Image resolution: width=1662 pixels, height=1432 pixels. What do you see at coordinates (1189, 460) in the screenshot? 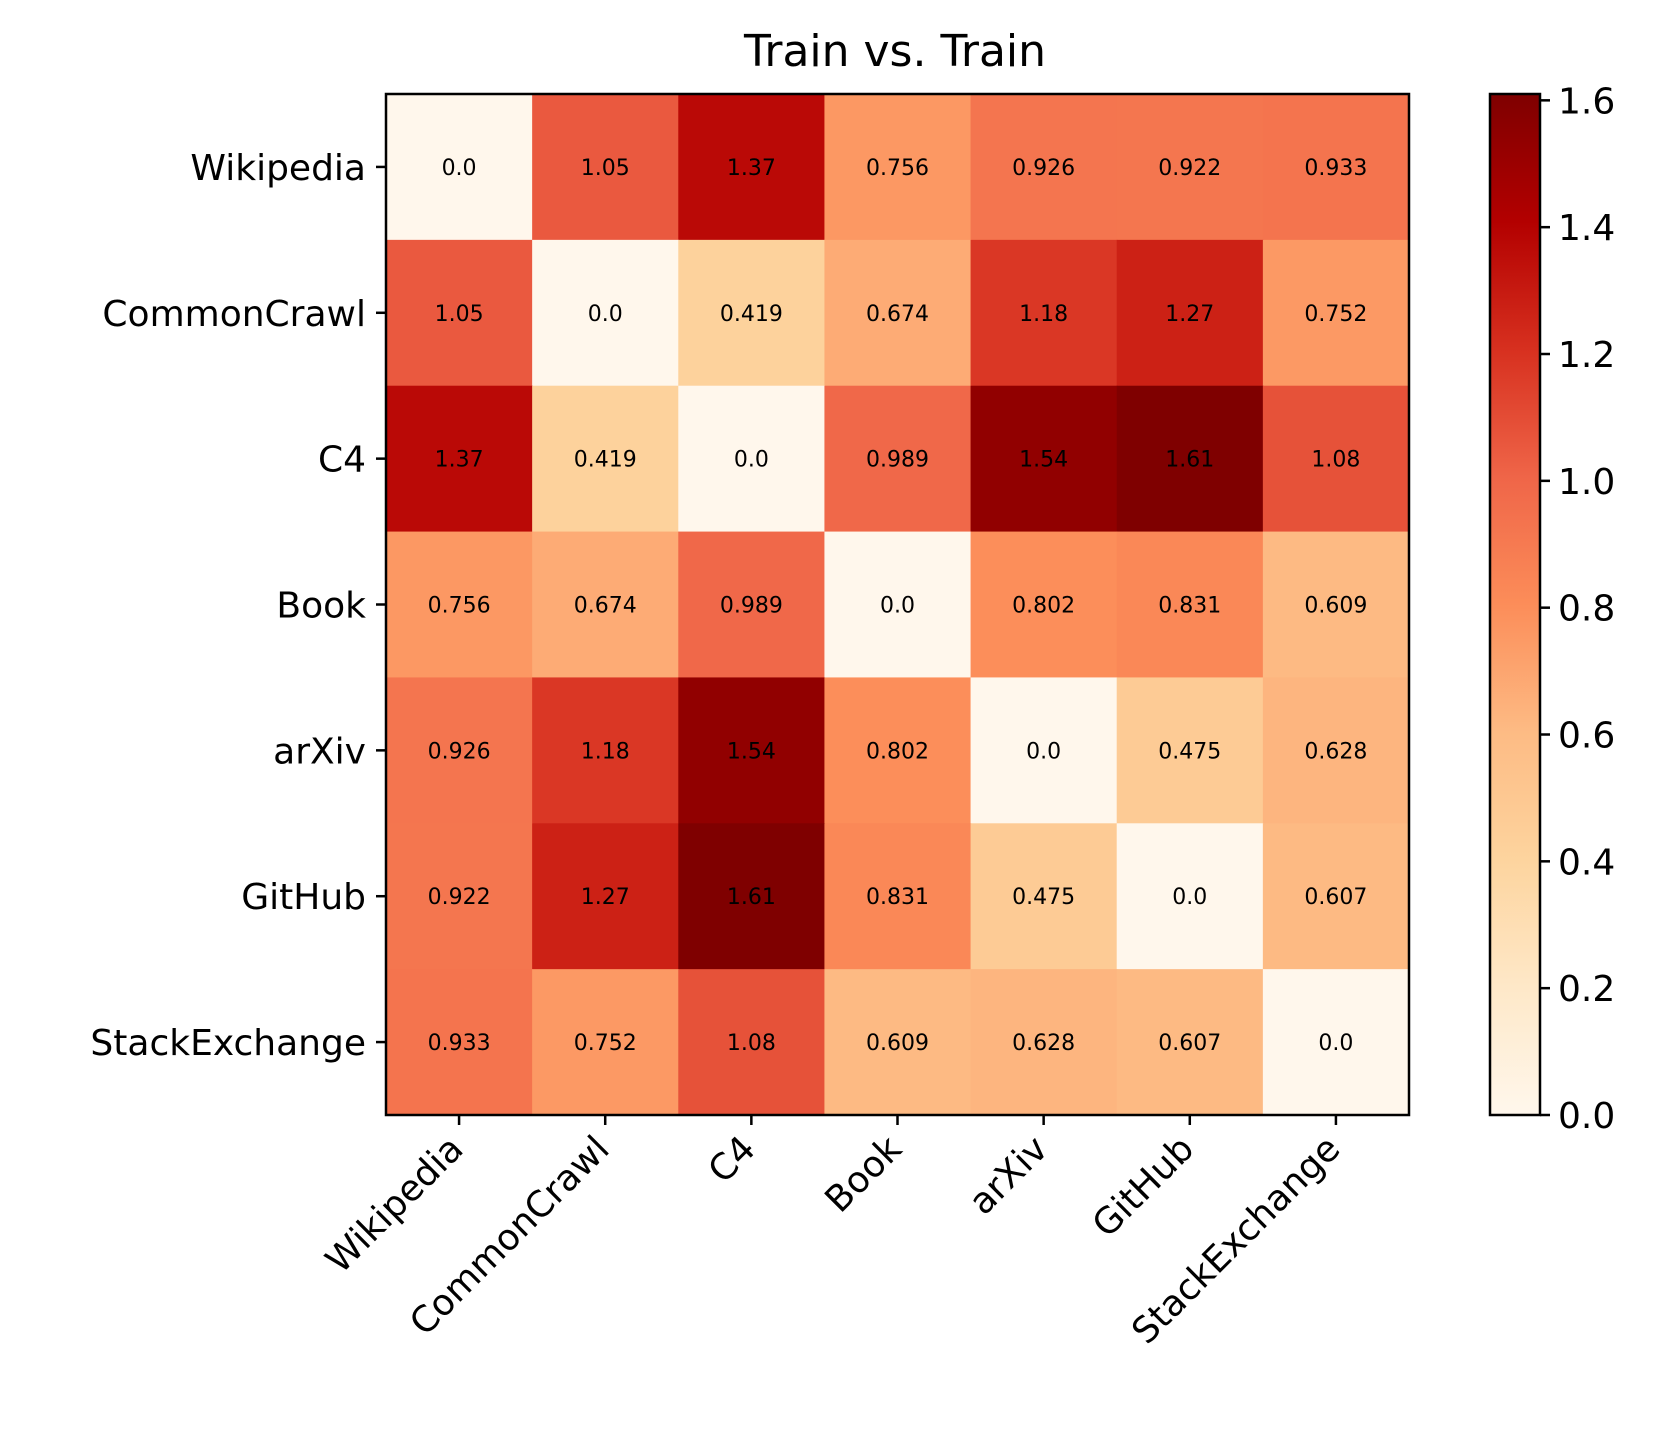
I see `cell-value-label: 1.61` at bounding box center [1189, 460].